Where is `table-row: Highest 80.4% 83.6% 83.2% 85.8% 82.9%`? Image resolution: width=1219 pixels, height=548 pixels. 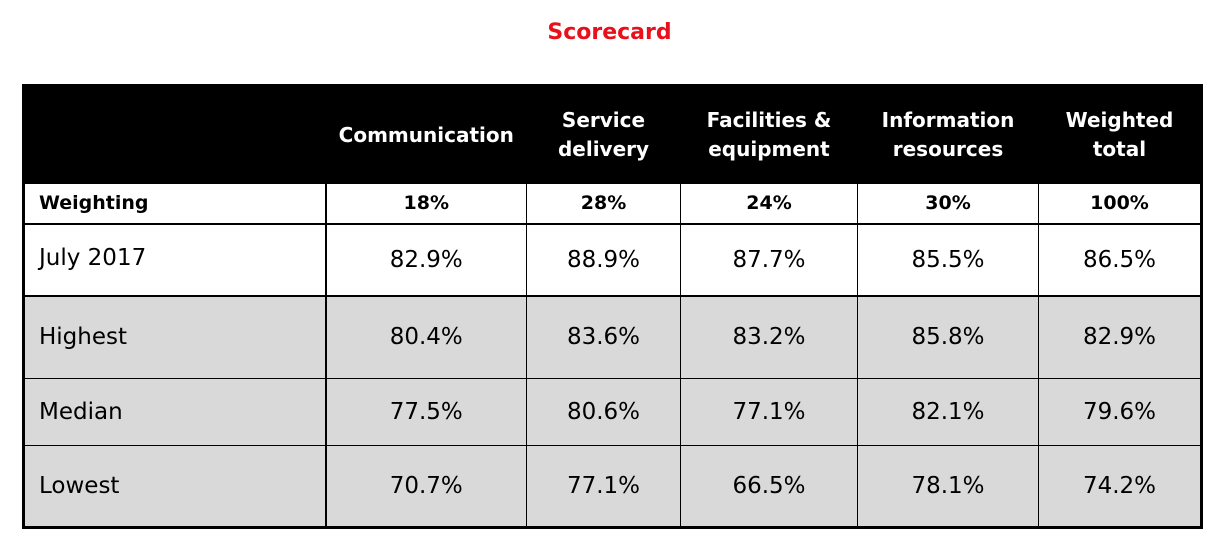 table-row: Highest 80.4% 83.6% 83.2% 85.8% 82.9% is located at coordinates (612, 337).